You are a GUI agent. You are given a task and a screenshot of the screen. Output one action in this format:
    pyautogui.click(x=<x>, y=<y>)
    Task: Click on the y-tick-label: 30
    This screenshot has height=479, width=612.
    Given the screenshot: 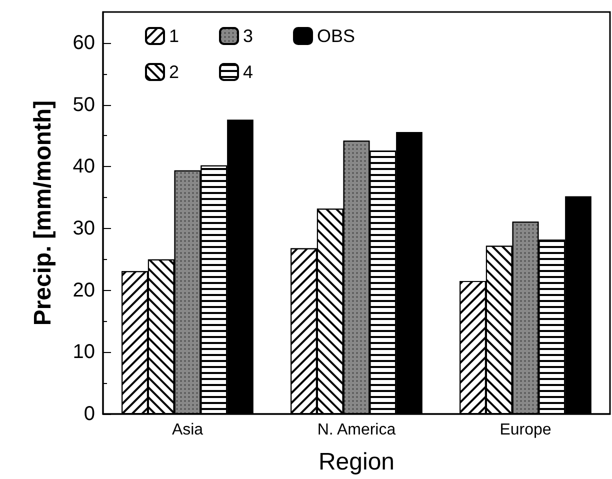 What is the action you would take?
    pyautogui.click(x=83, y=228)
    